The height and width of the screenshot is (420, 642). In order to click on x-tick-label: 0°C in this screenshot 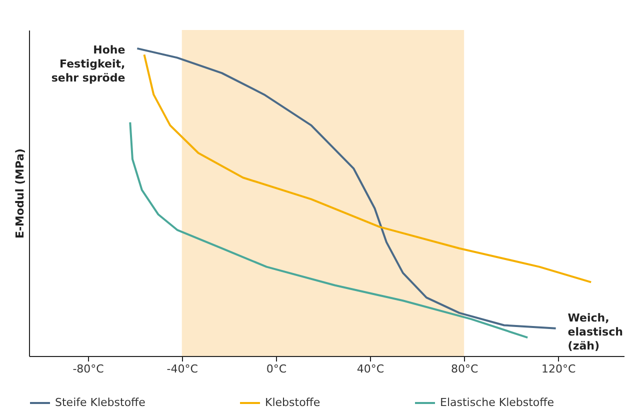, I will do `click(276, 369)`.